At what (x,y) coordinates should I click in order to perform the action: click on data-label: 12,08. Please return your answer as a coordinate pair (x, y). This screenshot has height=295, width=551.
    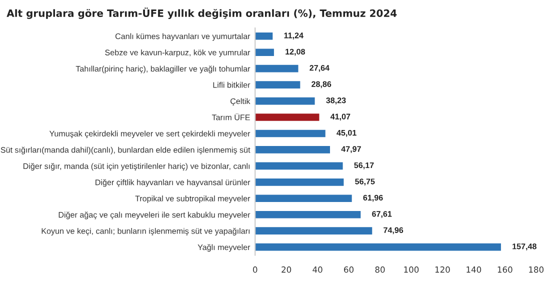
    Looking at the image, I should click on (295, 52).